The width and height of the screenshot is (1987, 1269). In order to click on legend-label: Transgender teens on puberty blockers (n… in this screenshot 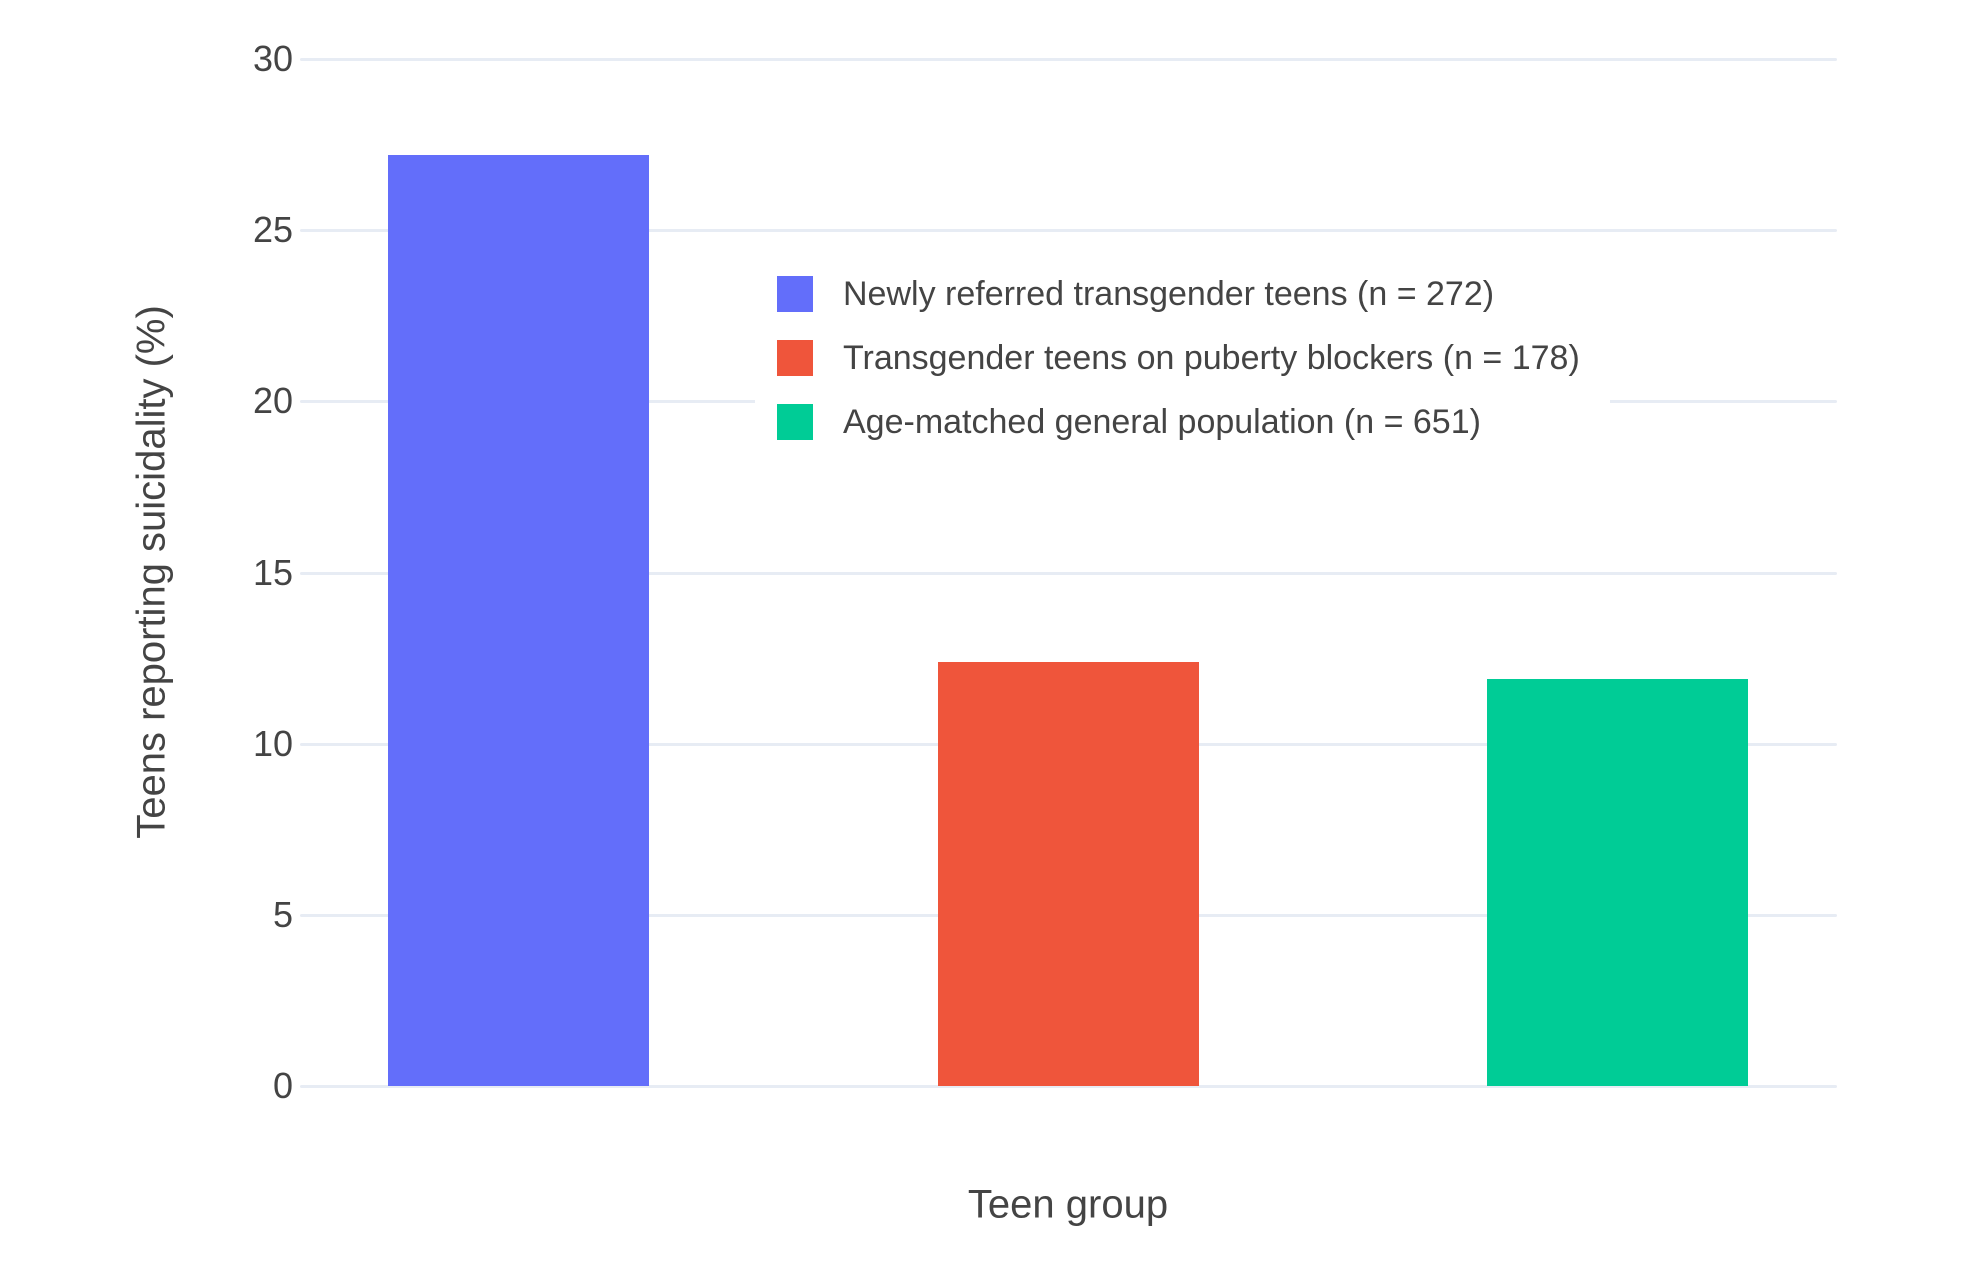, I will do `click(1211, 358)`.